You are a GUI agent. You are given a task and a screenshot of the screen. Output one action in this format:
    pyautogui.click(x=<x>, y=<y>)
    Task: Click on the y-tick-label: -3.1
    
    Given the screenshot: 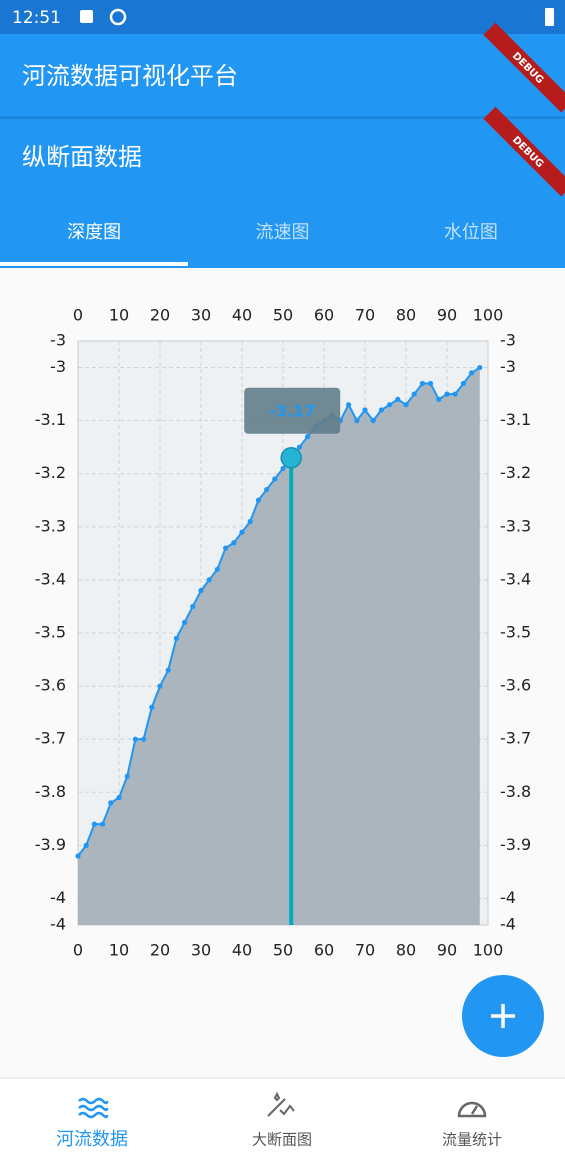 What is the action you would take?
    pyautogui.click(x=515, y=419)
    